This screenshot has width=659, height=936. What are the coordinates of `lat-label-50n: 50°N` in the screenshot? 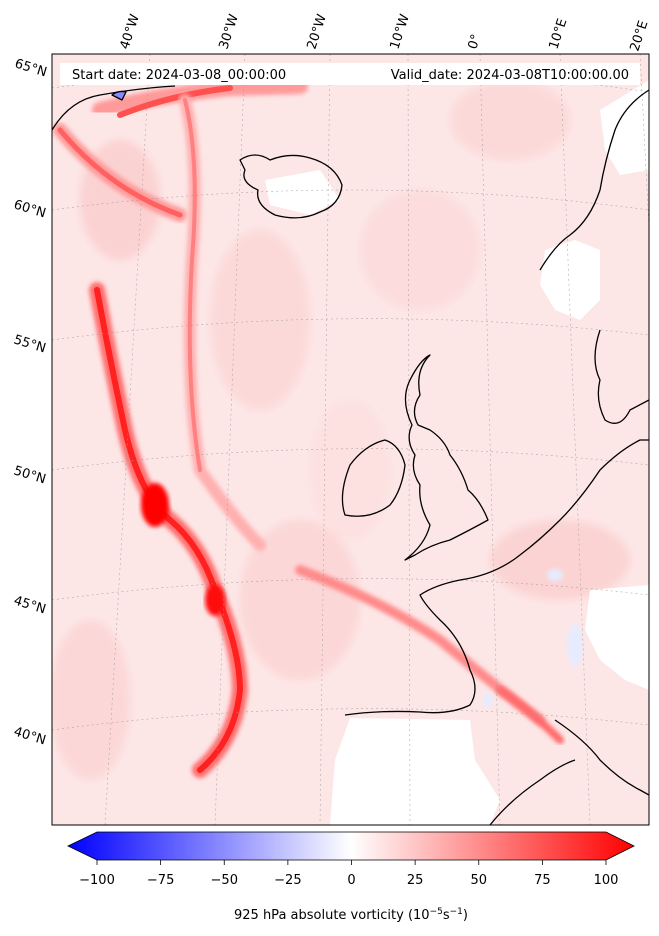 It's located at (30, 475).